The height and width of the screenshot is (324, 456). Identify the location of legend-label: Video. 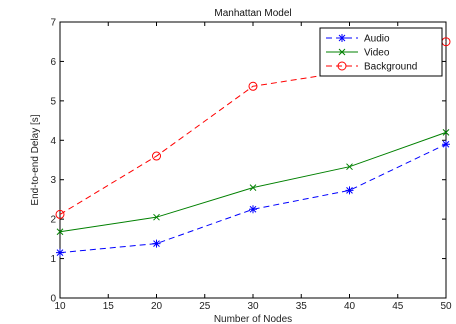
(377, 53).